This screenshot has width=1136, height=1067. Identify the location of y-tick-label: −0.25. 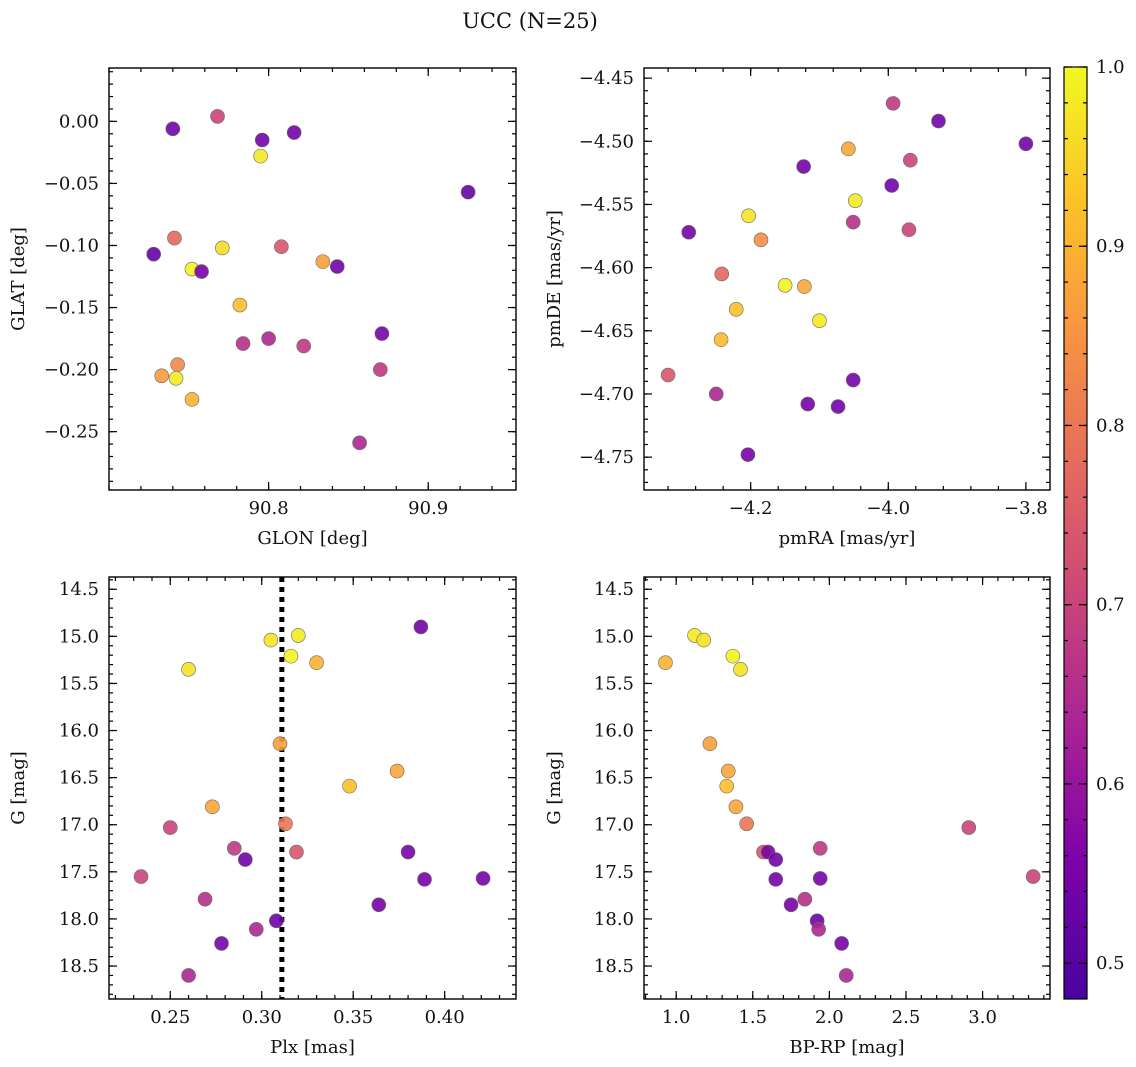
(71, 432).